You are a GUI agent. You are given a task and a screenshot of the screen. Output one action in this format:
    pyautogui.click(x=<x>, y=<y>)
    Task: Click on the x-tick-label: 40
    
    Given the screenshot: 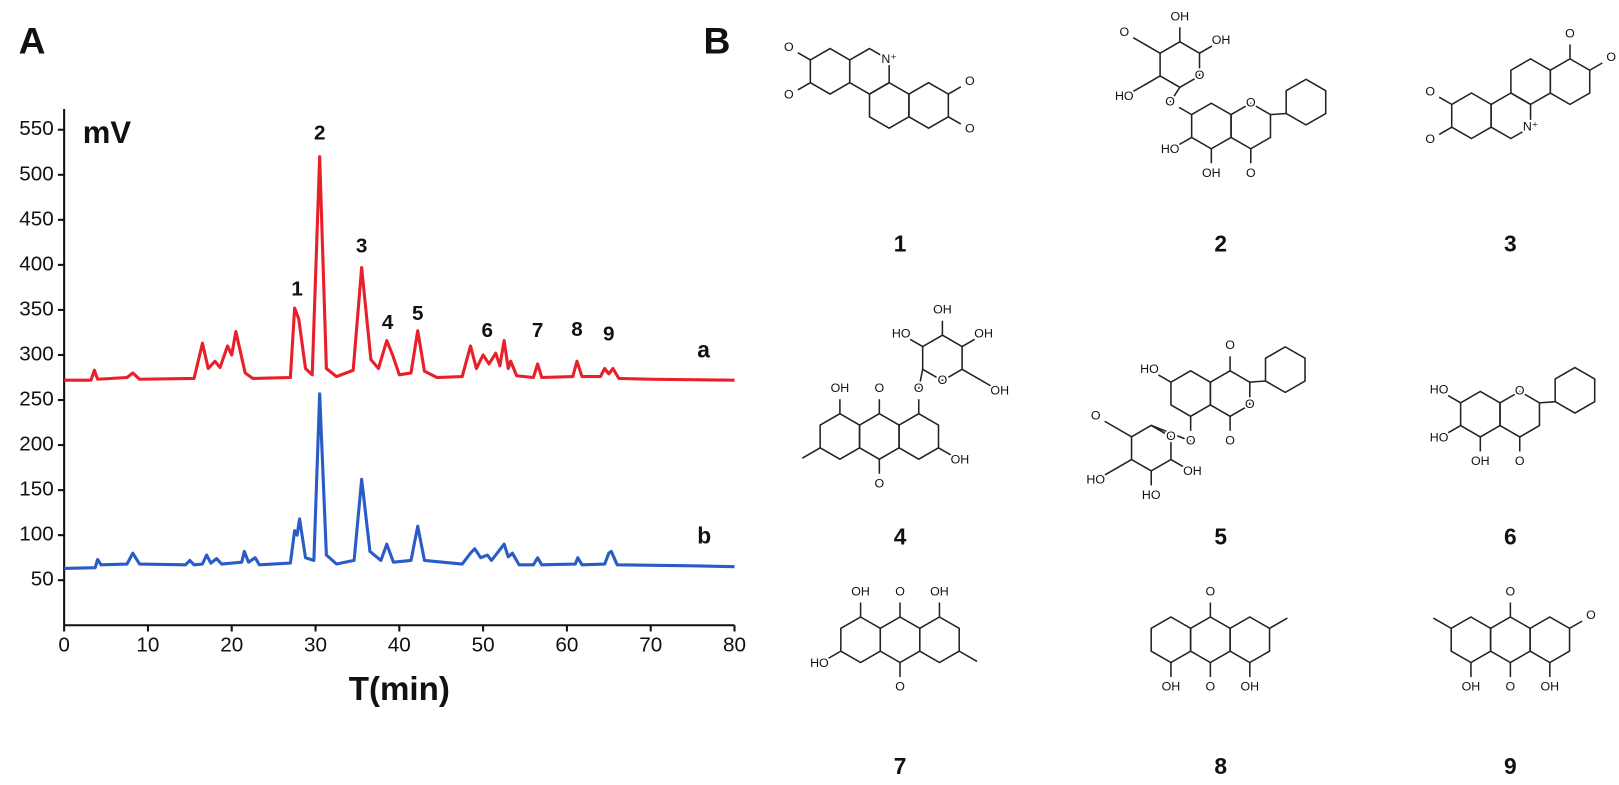 What is the action you would take?
    pyautogui.click(x=399, y=644)
    